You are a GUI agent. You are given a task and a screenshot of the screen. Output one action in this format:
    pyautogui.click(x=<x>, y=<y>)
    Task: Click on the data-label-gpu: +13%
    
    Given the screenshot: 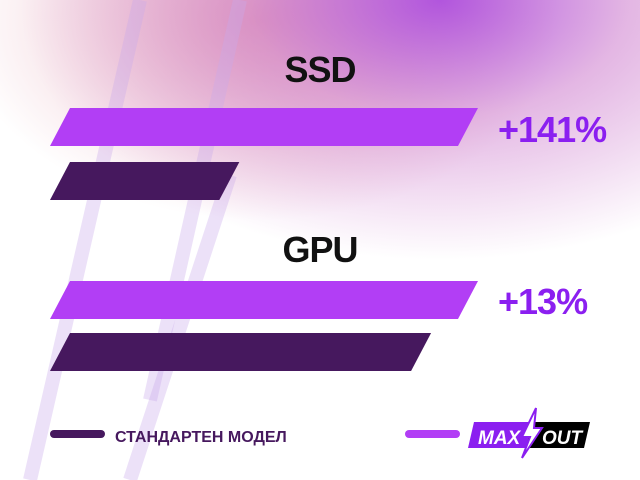 What is the action you would take?
    pyautogui.click(x=543, y=301)
    